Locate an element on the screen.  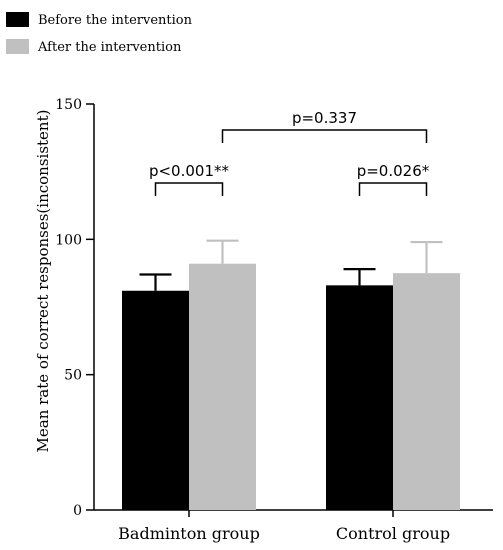
x-axis: Badminton group Control group is located at coordinates (293, 526).